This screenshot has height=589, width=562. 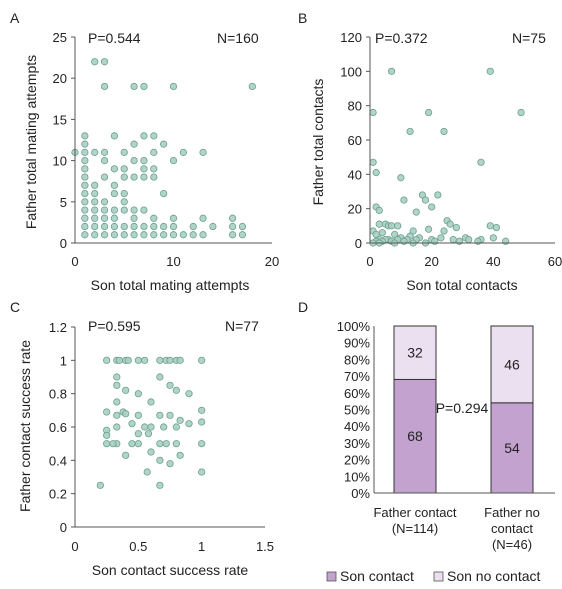 What do you see at coordinates (529, 38) in the screenshot?
I see `chart-b-n: N=75` at bounding box center [529, 38].